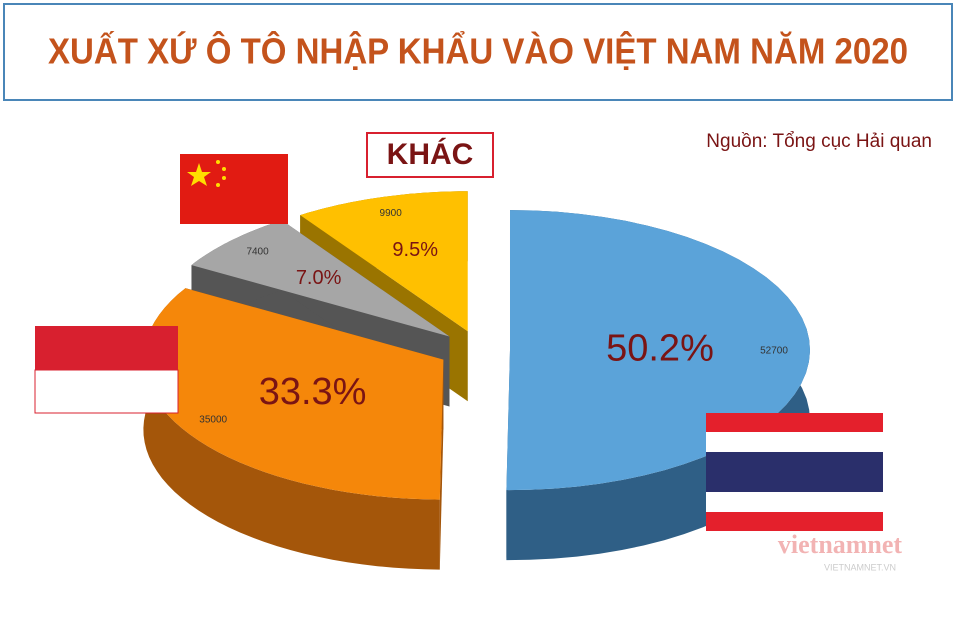 The image size is (960, 623). I want to click on percent-label: 9.5%, so click(415, 250).